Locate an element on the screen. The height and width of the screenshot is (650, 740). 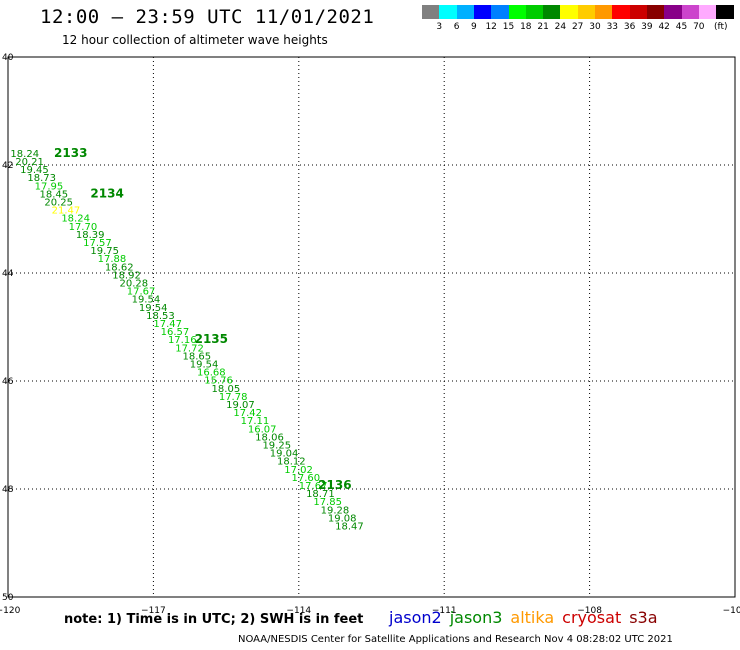
satellite-name: s3a is located at coordinates (643, 617).